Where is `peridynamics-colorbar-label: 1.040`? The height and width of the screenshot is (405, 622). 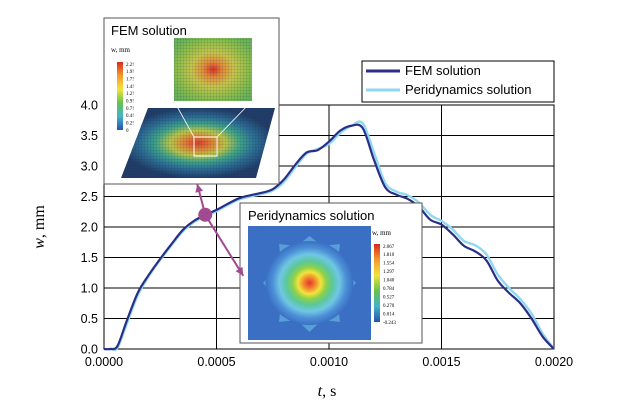 peridynamics-colorbar-label: 1.040 is located at coordinates (389, 281).